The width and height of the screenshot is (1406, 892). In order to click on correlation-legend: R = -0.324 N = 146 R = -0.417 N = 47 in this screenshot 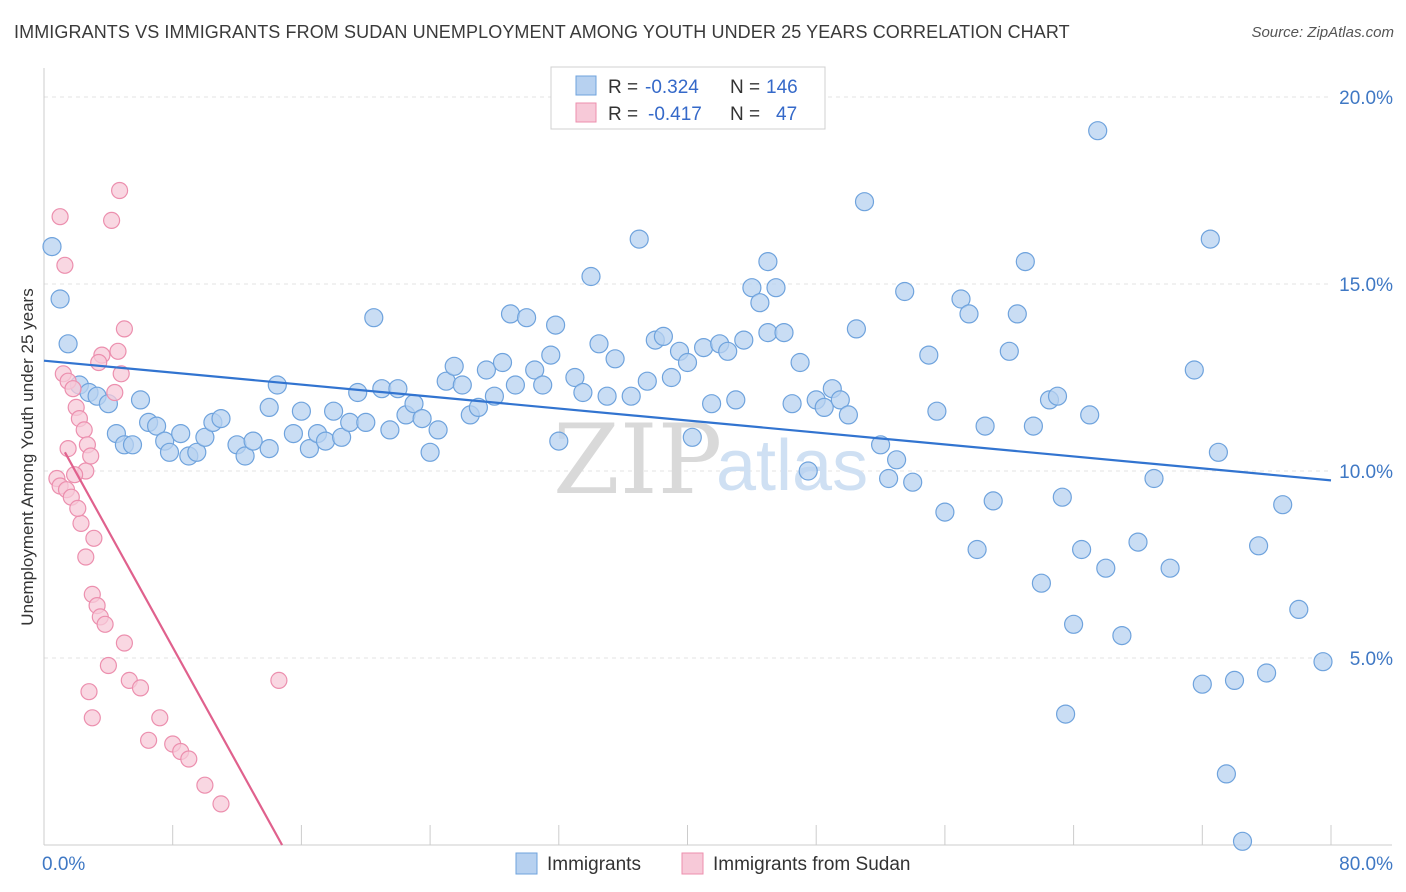, I will do `click(688, 98)`.